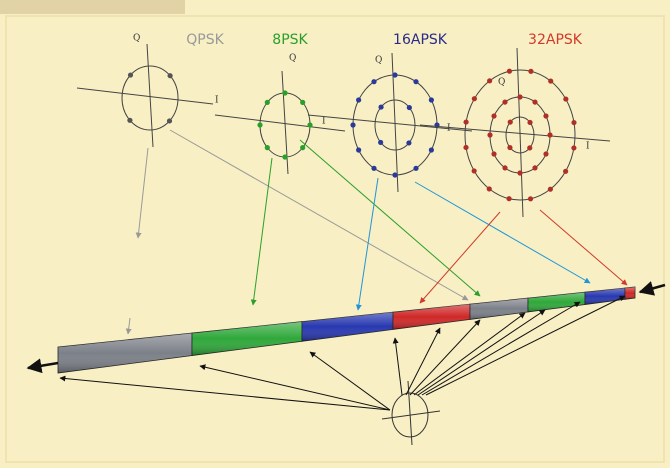  Describe the element at coordinates (555, 40) in the screenshot. I see `constellation-title: 32APSK` at that location.